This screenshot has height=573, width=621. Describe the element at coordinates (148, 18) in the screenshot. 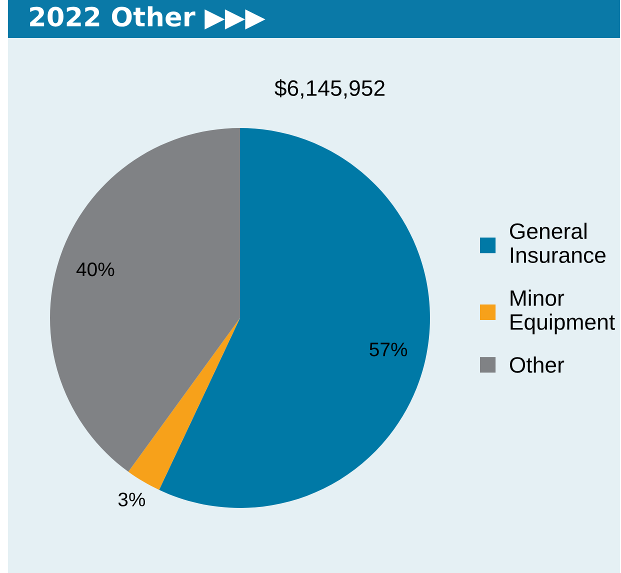

I see `chart-title: 2022 Other ▶▶▶` at that location.